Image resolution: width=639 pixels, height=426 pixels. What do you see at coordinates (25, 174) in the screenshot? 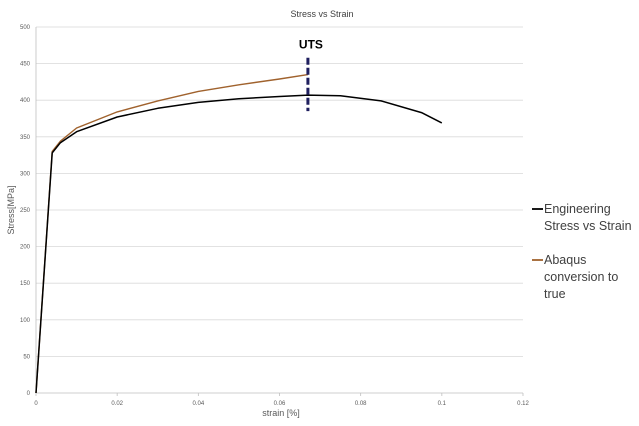
I see `y-tick-label: 300` at bounding box center [25, 174].